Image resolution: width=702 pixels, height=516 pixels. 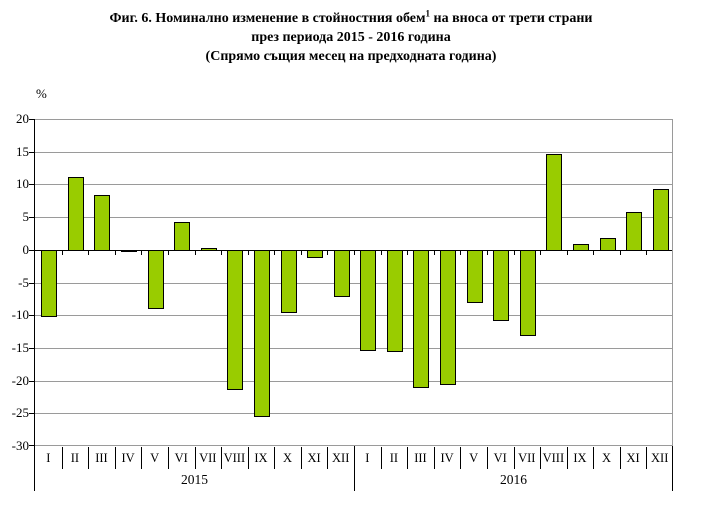 I want to click on bar-2015-VII, so click(x=208, y=249).